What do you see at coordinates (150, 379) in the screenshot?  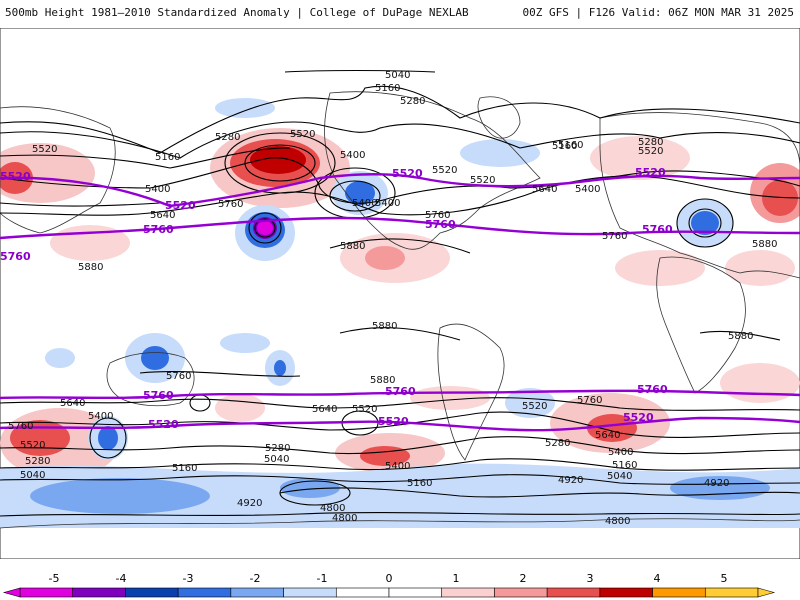 I see `australia-coast` at bounding box center [150, 379].